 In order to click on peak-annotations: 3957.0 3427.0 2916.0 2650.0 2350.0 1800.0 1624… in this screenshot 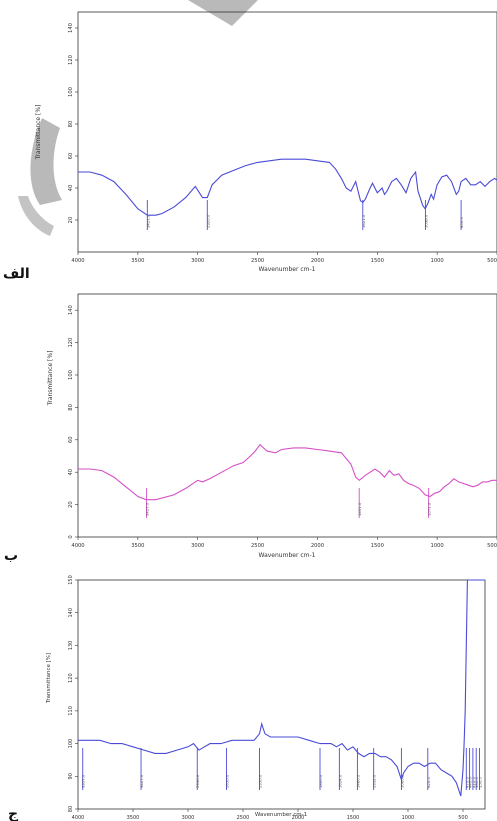, I will do `click(282, 769)`.